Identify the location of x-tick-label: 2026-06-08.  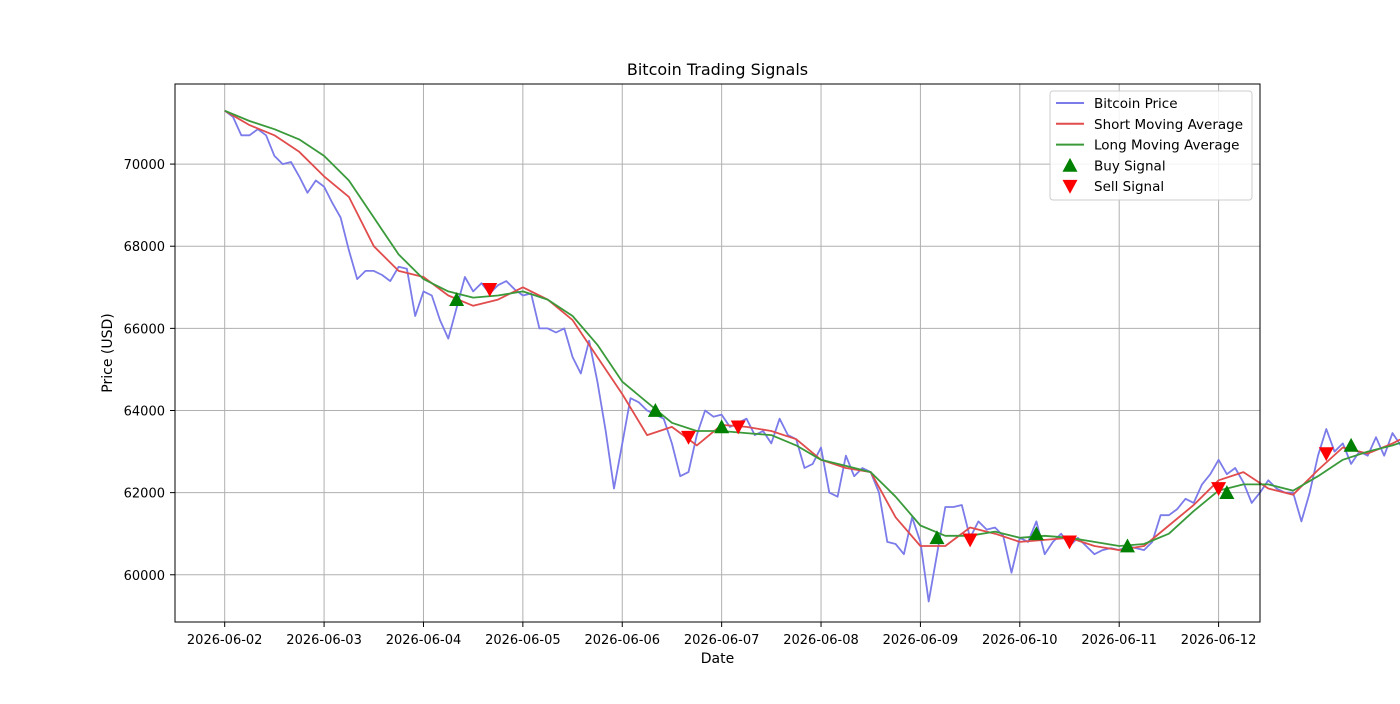
(821, 640).